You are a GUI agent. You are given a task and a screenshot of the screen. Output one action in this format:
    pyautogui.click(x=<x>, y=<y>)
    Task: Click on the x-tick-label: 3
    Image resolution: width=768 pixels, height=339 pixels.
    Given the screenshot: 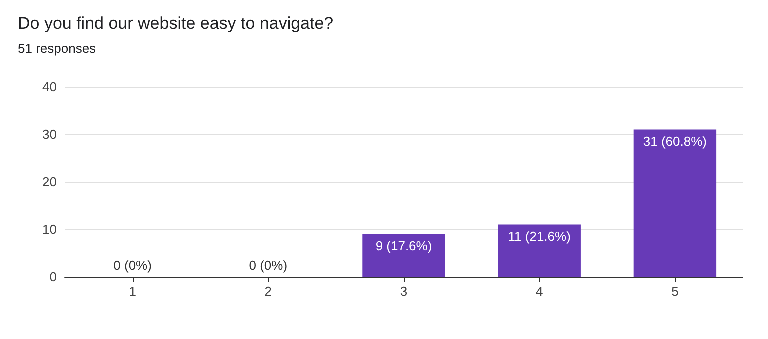 What is the action you would take?
    pyautogui.click(x=404, y=291)
    